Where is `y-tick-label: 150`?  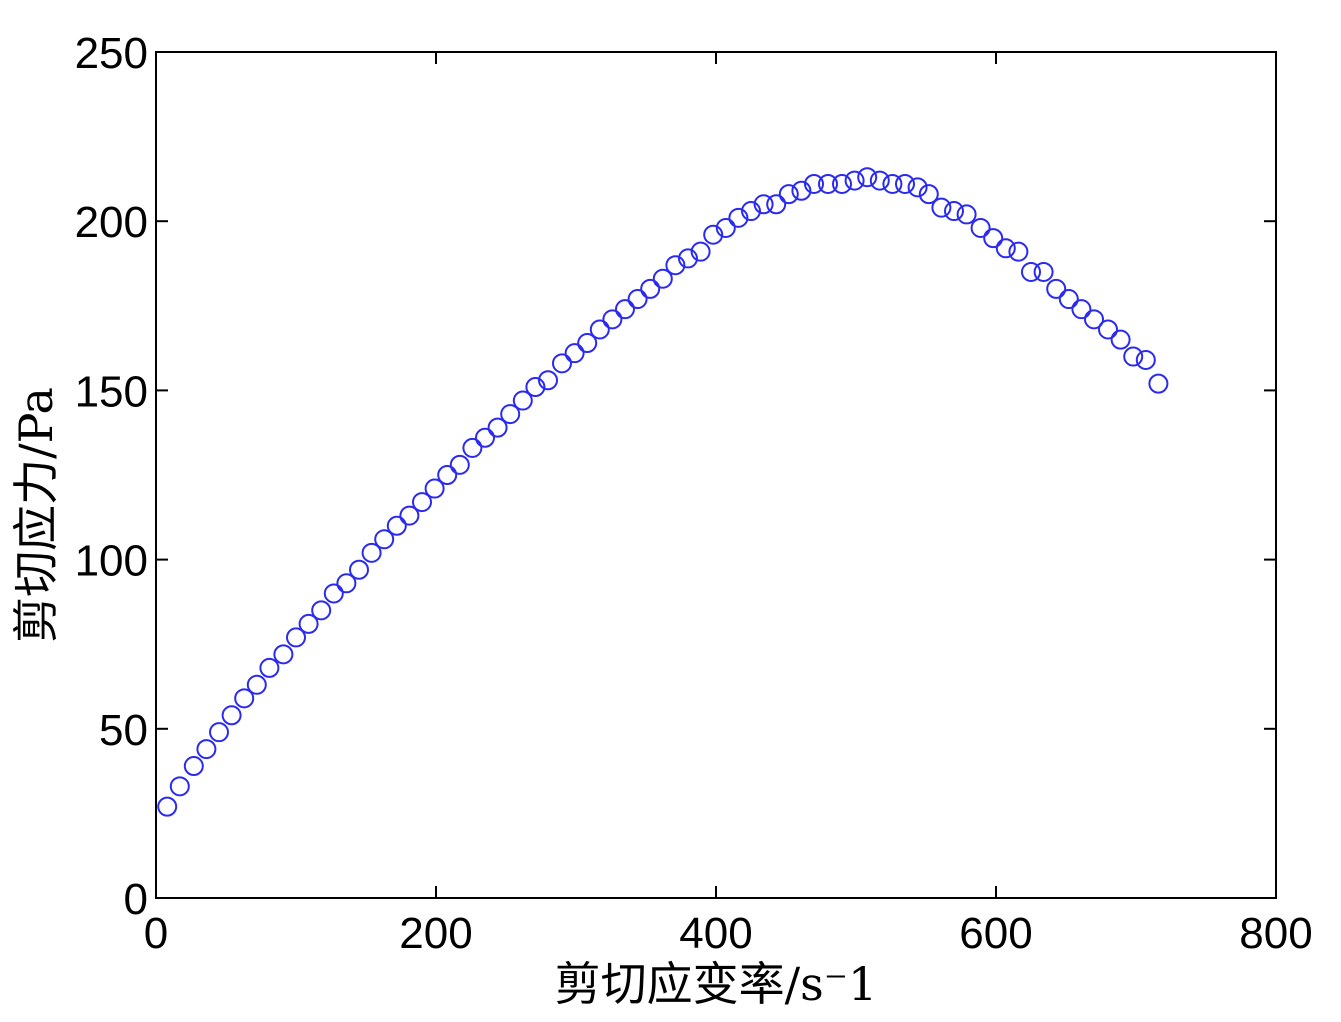 y-tick-label: 150 is located at coordinates (111, 391).